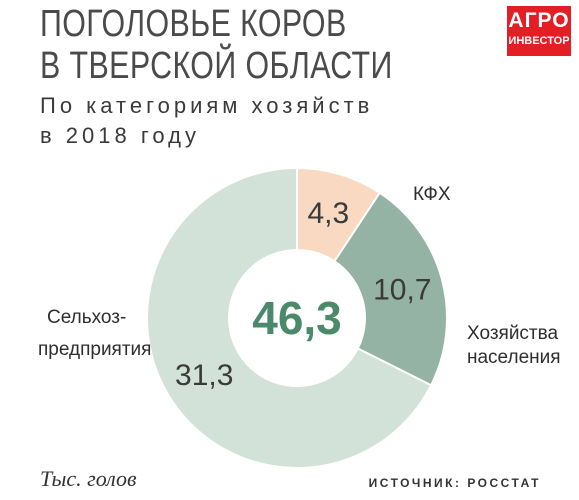 This screenshot has height=500, width=579. Describe the element at coordinates (193, 24) in the screenshot. I see `chart-title-line-1: ПОГОЛОВЬЕ КОРОВ` at that location.